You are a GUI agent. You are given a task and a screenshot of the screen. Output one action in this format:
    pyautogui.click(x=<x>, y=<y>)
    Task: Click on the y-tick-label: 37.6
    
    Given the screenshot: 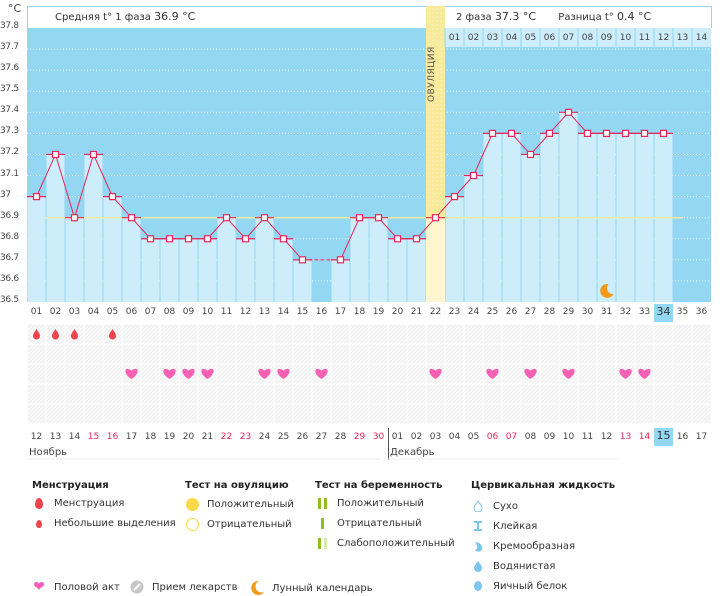 What is the action you would take?
    pyautogui.click(x=9, y=68)
    